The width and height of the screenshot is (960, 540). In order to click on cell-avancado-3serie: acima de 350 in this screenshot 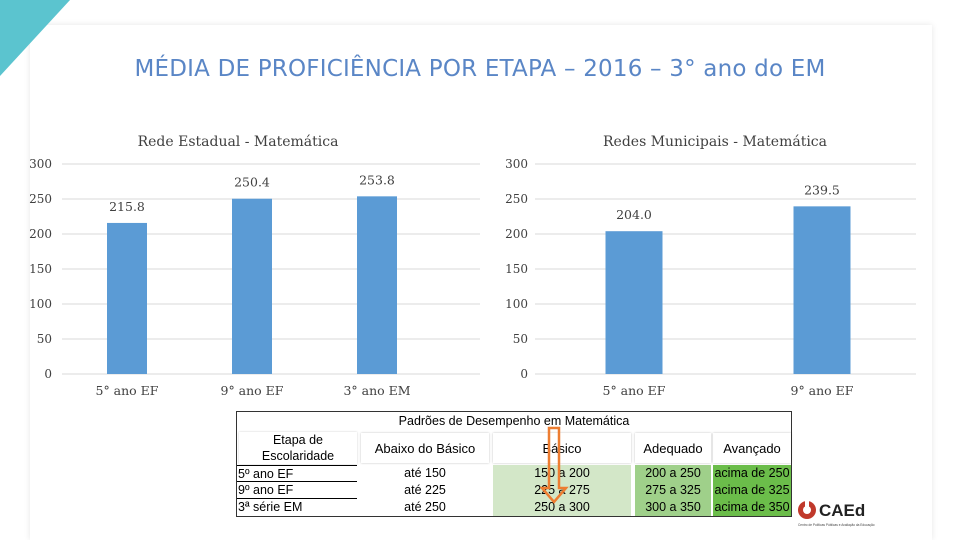, I will do `click(752, 507)`.